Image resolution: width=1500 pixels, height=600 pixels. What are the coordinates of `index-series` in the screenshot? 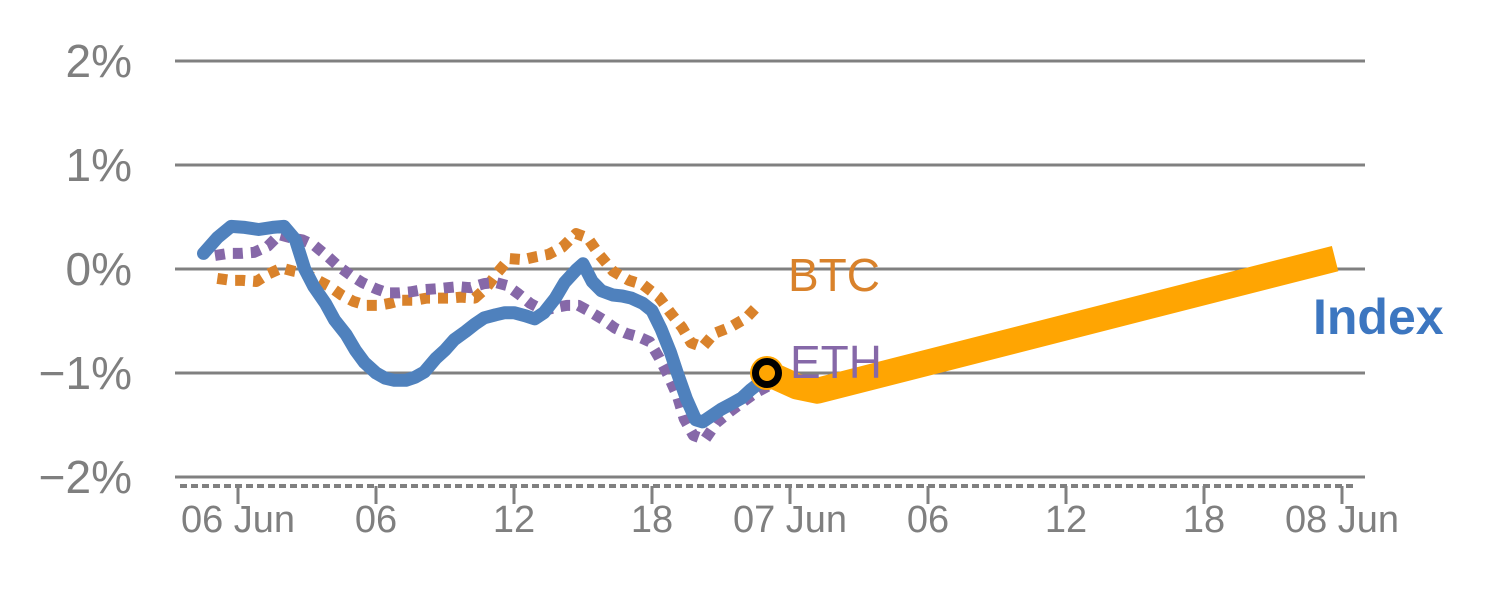 It's located at (485, 324).